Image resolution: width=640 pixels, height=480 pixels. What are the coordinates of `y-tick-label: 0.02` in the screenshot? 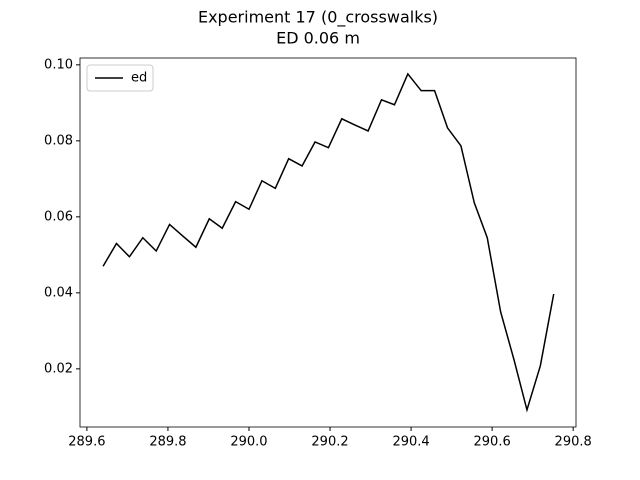 It's located at (58, 368).